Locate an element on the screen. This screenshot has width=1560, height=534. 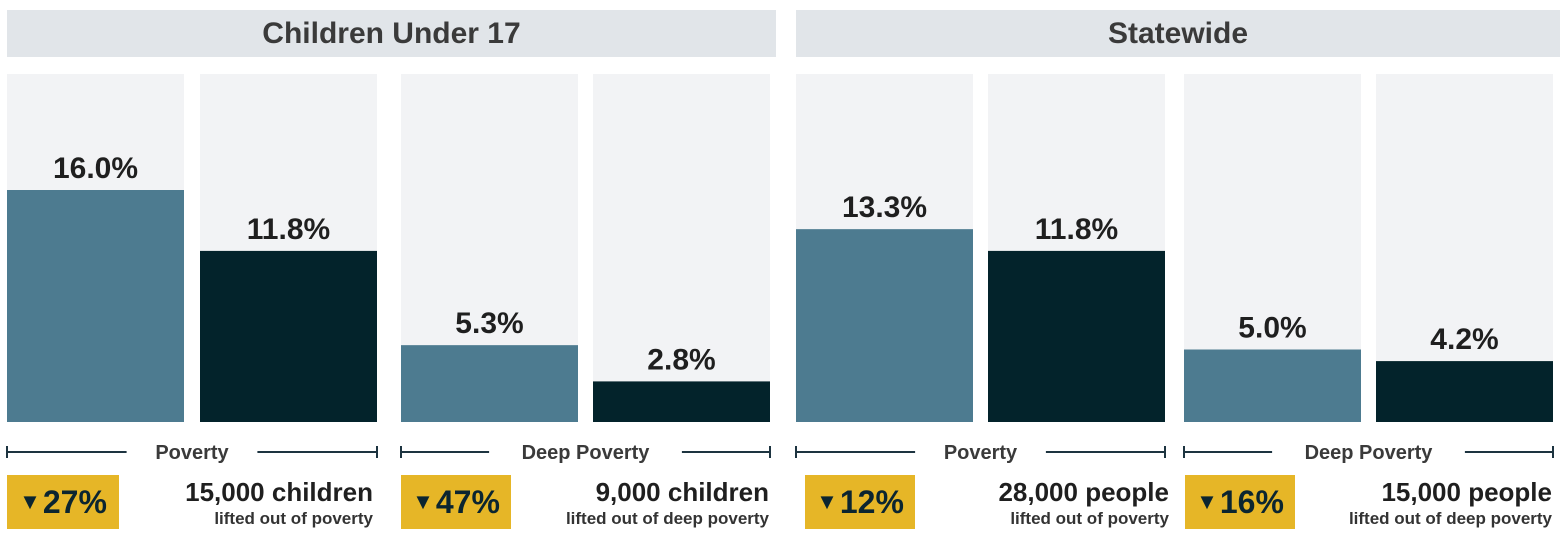
lifted-count: 15,000 children is located at coordinates (279, 492).